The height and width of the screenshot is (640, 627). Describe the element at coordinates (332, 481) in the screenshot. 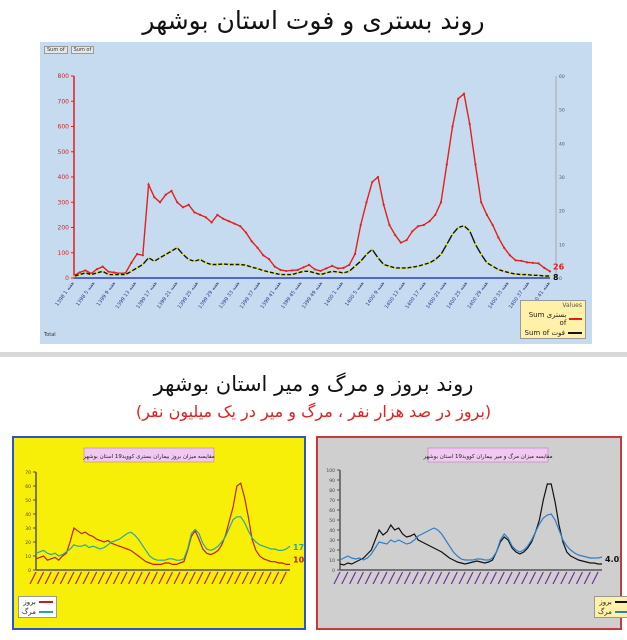

I see `y-tick-label-left: 90` at that location.